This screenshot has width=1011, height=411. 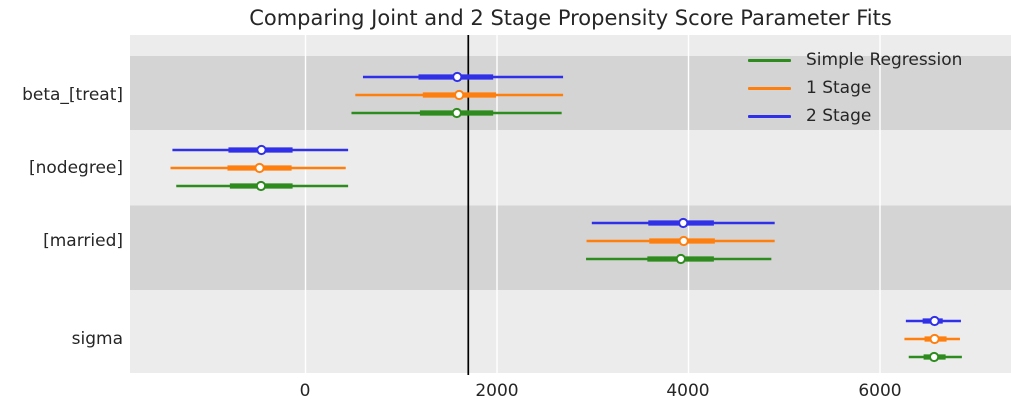 What do you see at coordinates (75, 168) in the screenshot?
I see `y-tick-label-nodegree: [nodegree]` at bounding box center [75, 168].